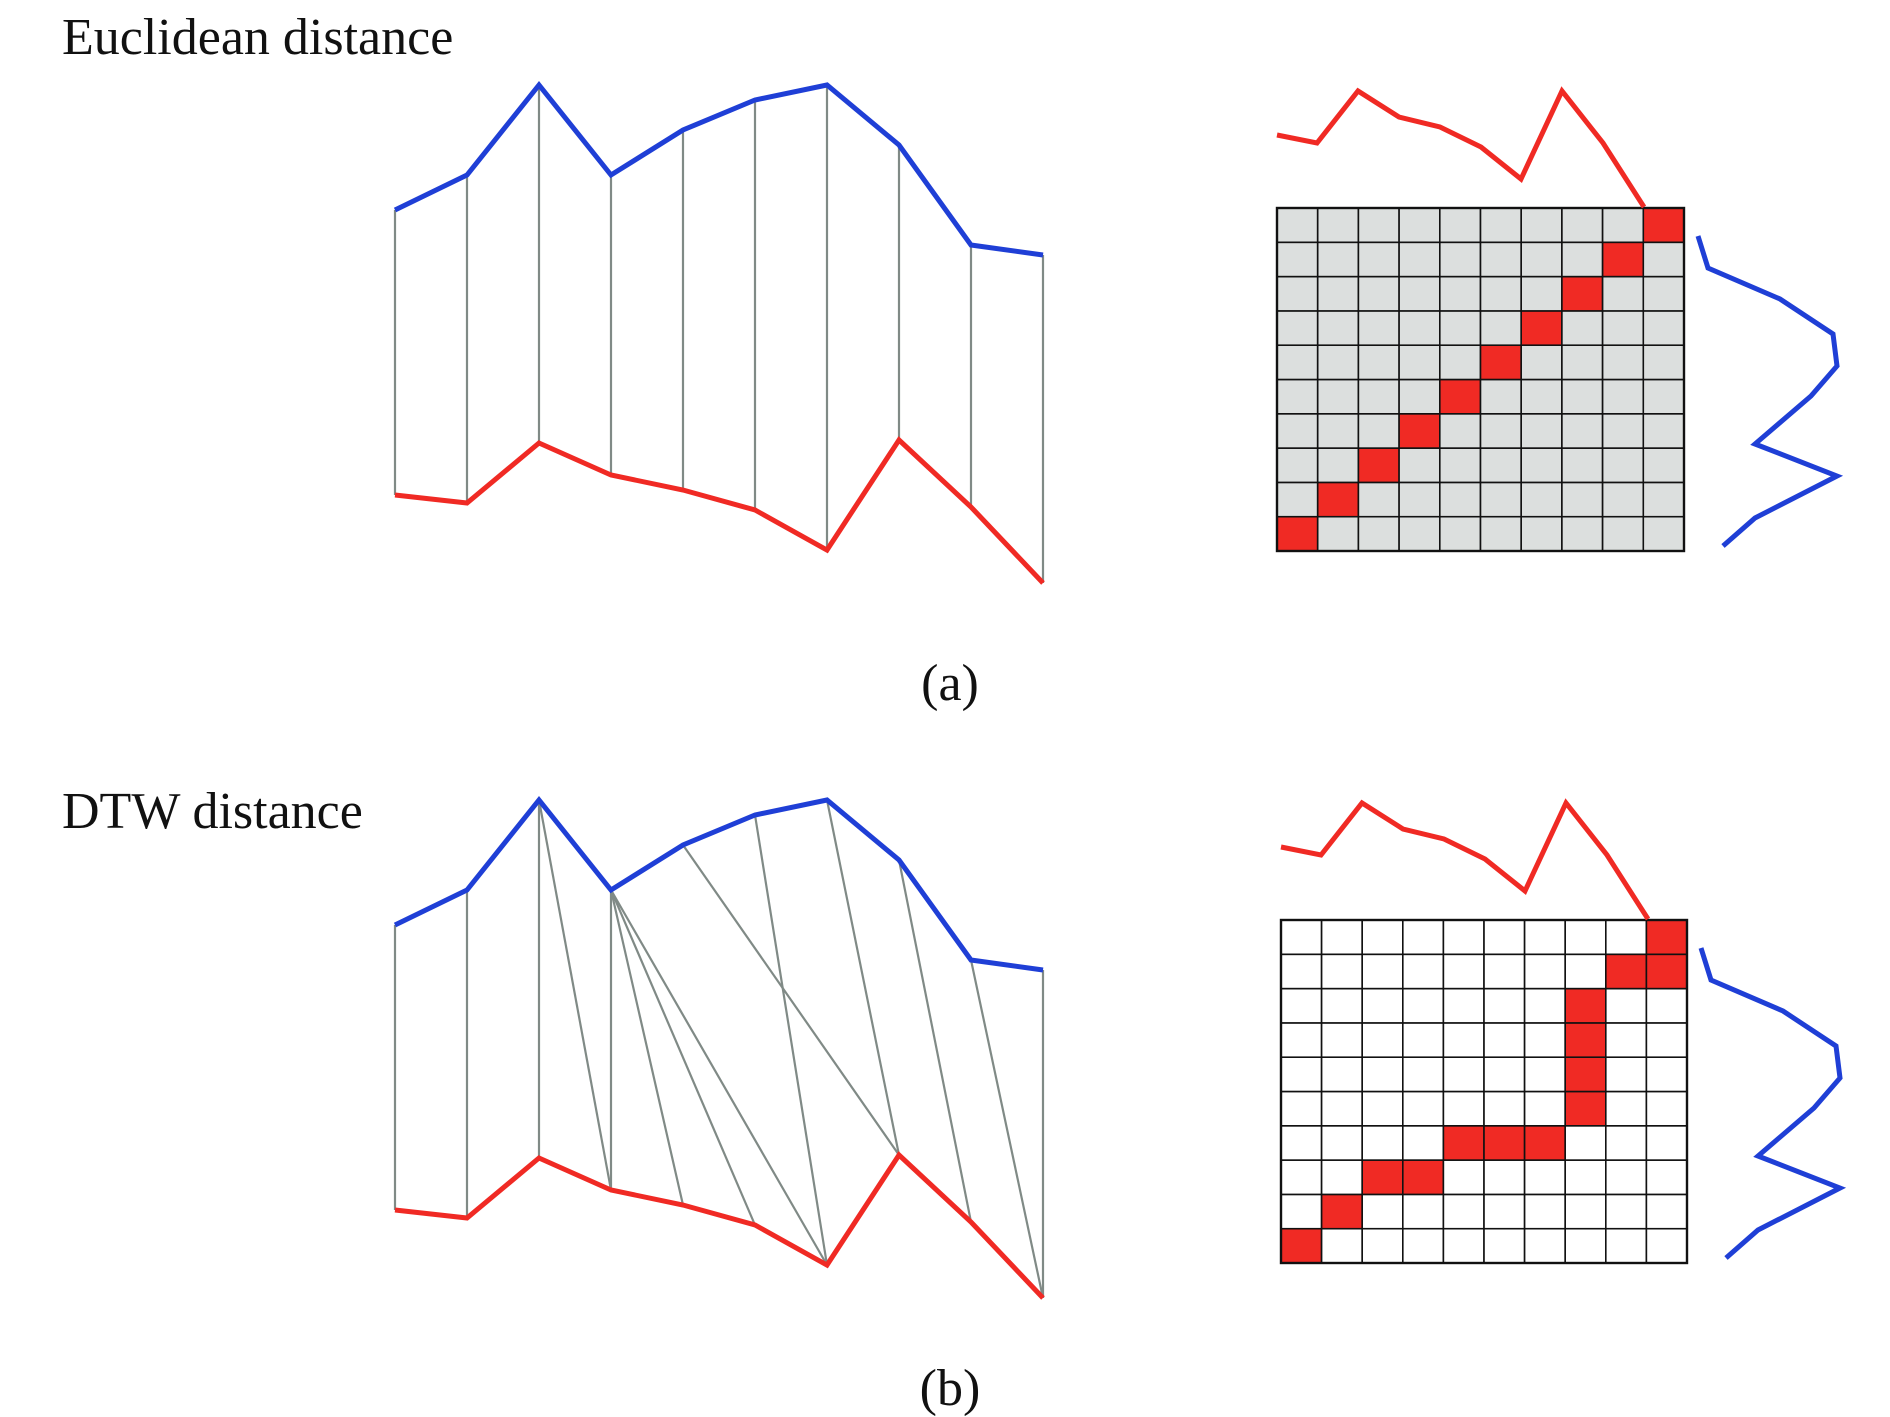 The image size is (1890, 1417). What do you see at coordinates (1461, 147) in the screenshot?
I see `matrix-top-series` at bounding box center [1461, 147].